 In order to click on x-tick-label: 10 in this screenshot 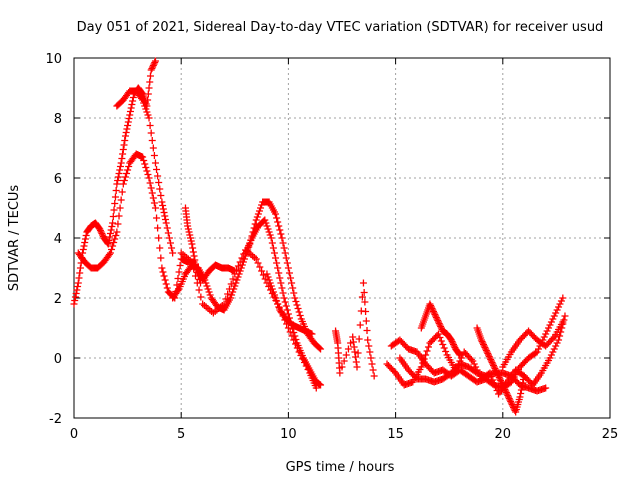, I will do `click(288, 434)`.